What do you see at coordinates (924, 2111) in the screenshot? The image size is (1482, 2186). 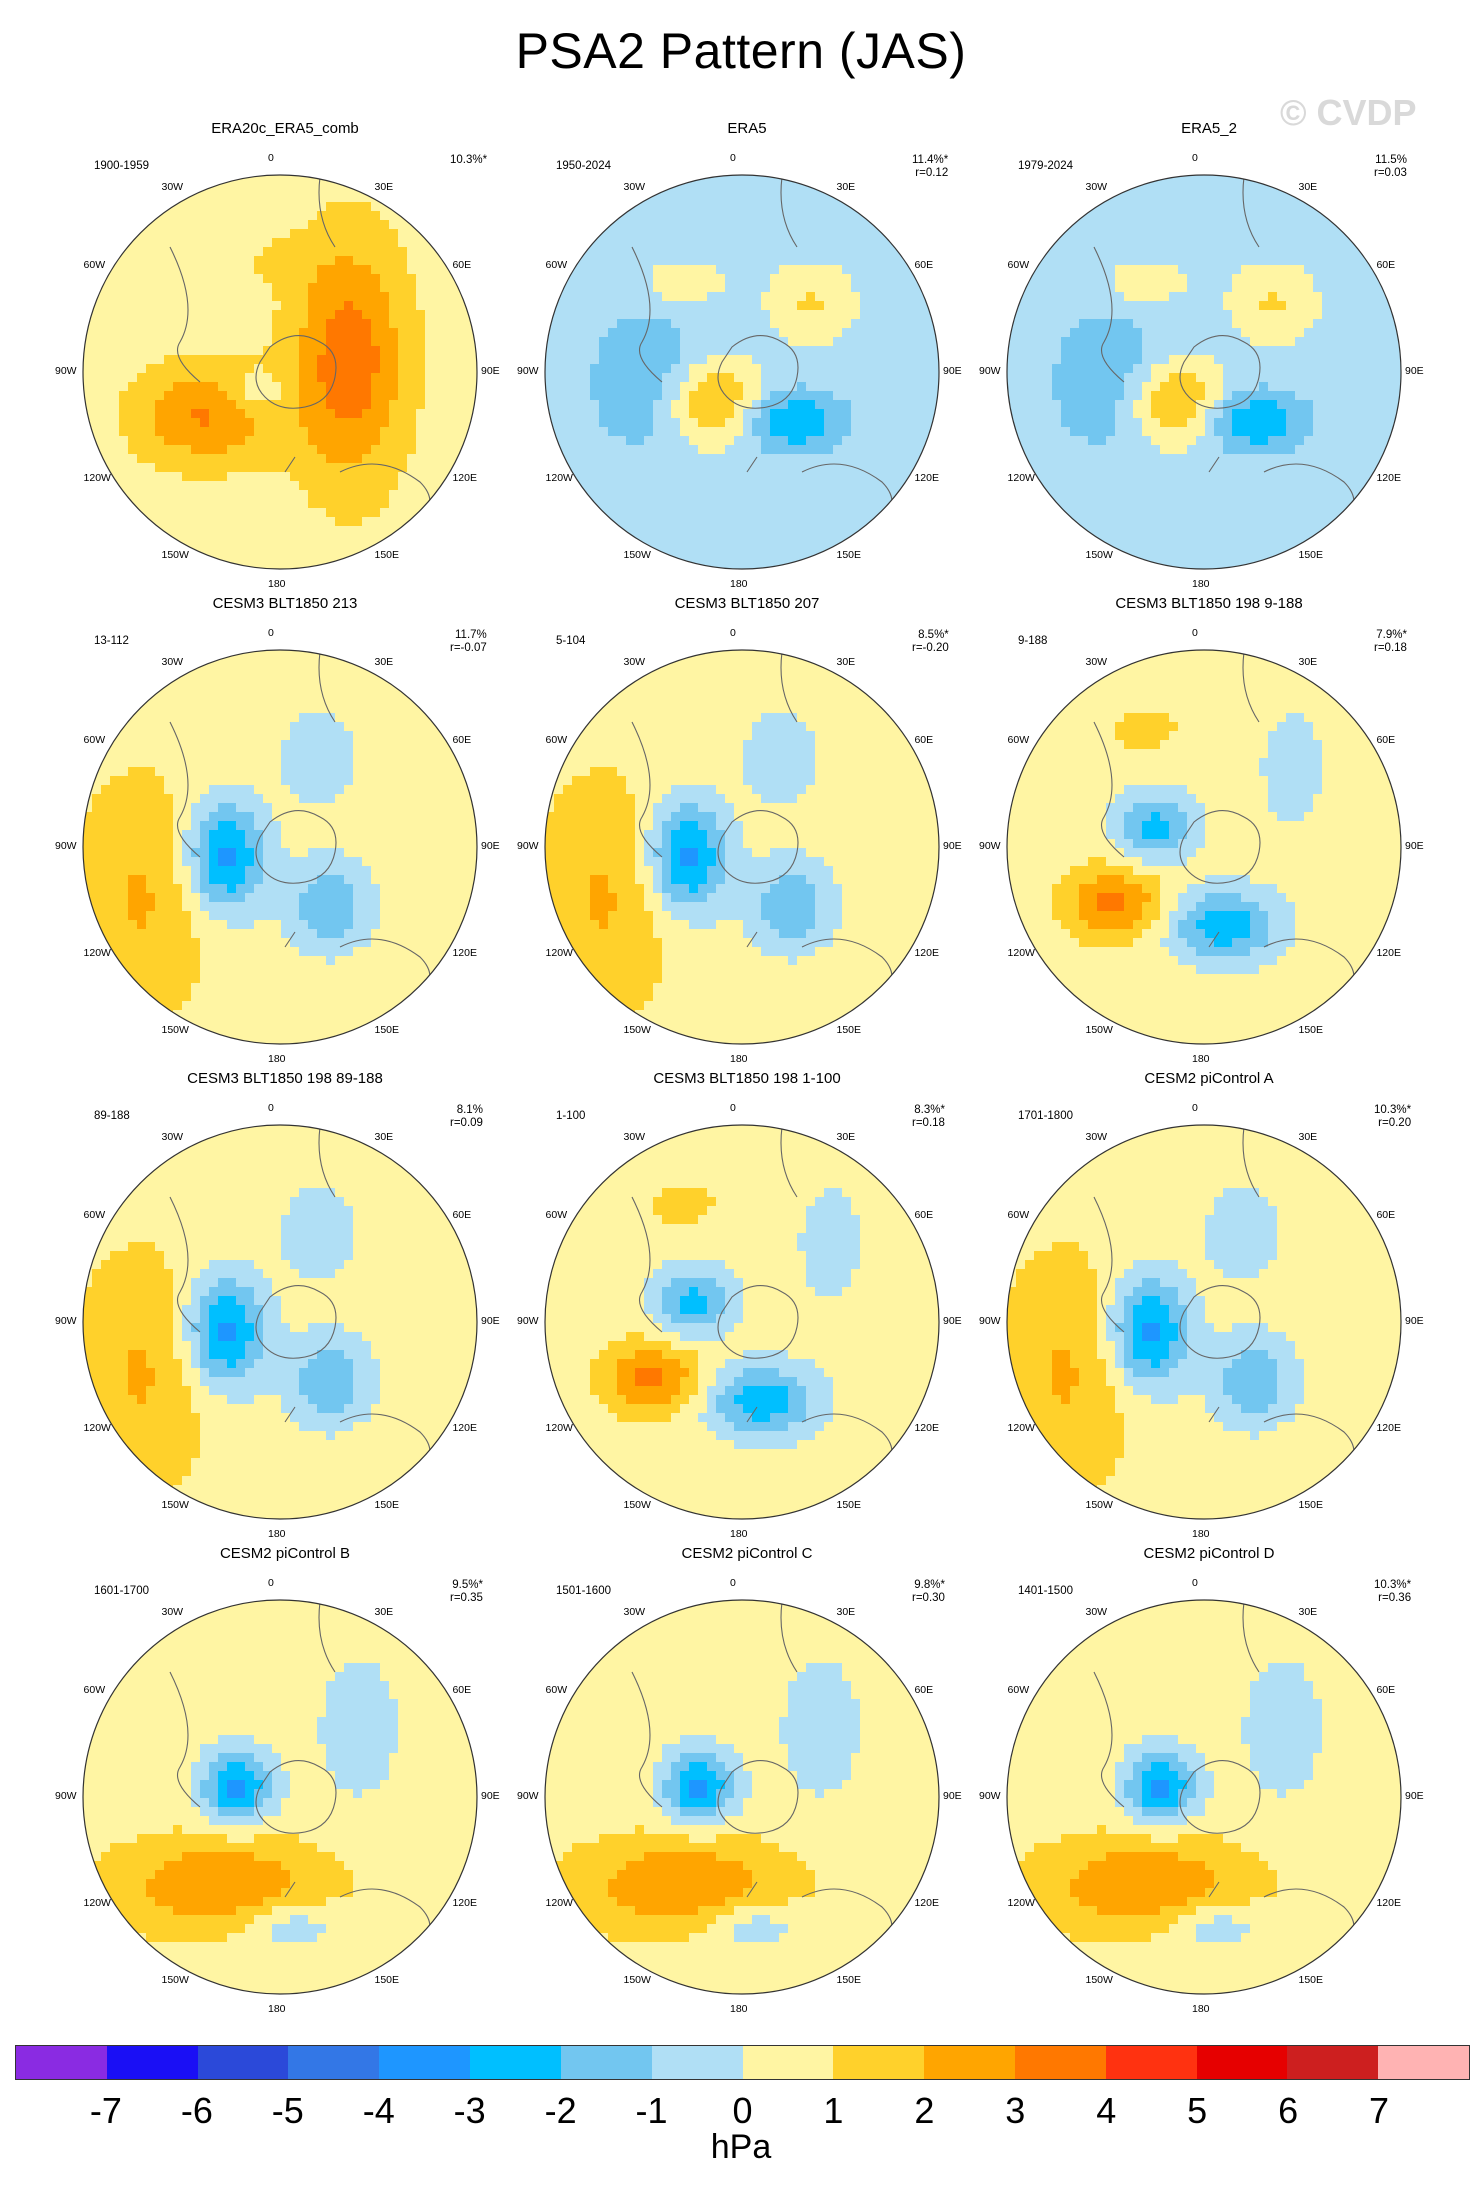 I see `colorbar-tick-label: 2` at bounding box center [924, 2111].